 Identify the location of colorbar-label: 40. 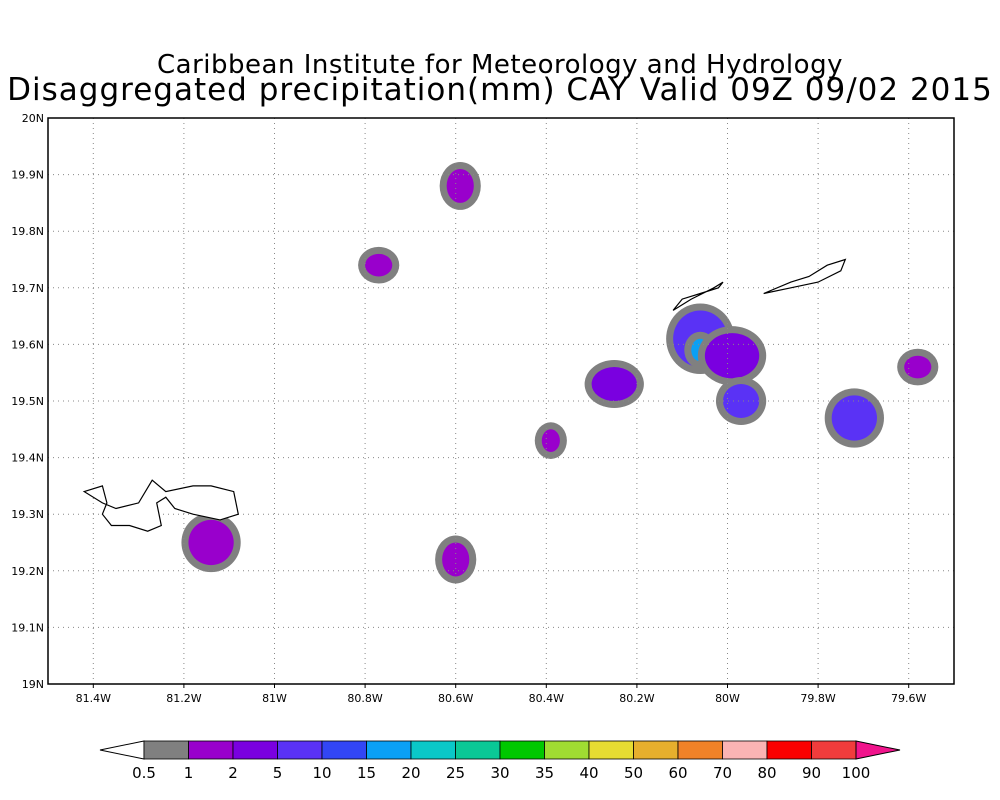
(588, 773).